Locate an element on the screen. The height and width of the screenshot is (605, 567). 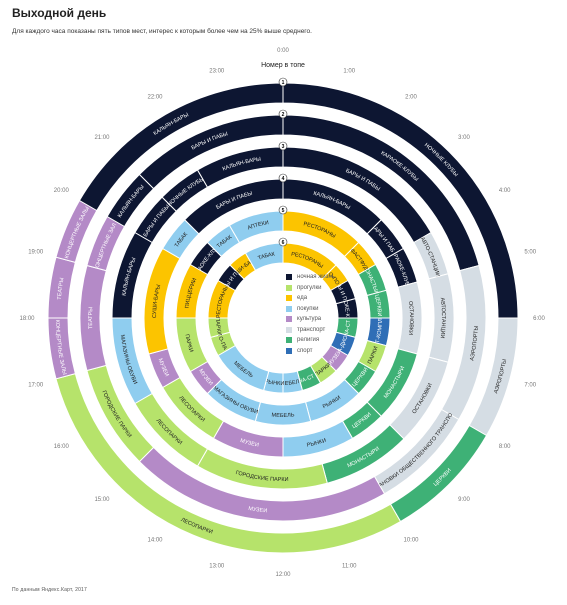
hour-tick-label: 12:00 is located at coordinates (283, 575).